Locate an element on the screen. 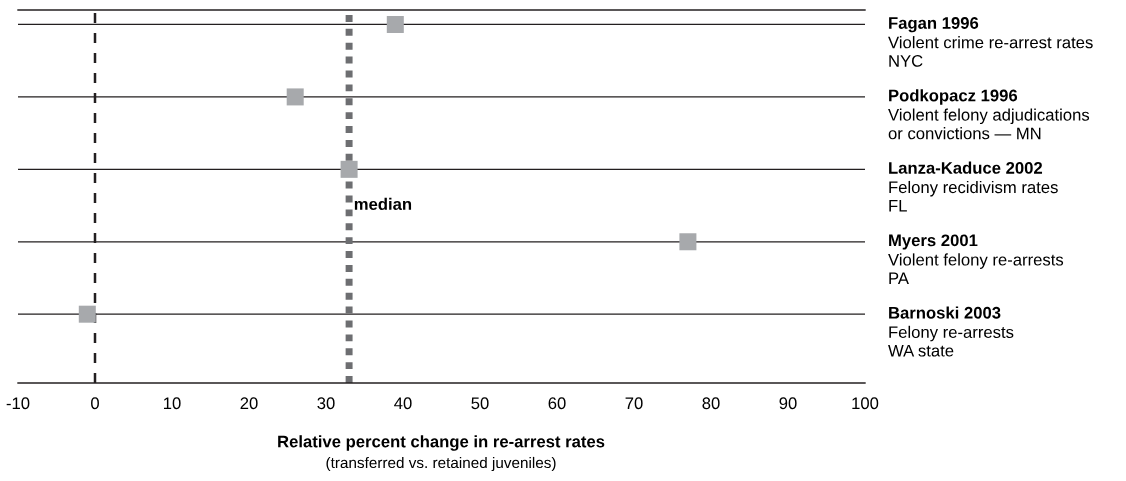 Image resolution: width=1126 pixels, height=481 pixels. x-tick-label: 10 is located at coordinates (172, 403).